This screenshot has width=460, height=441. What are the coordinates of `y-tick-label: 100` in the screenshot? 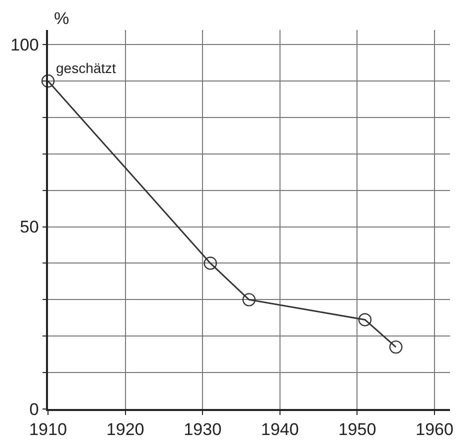 It's located at (24, 45).